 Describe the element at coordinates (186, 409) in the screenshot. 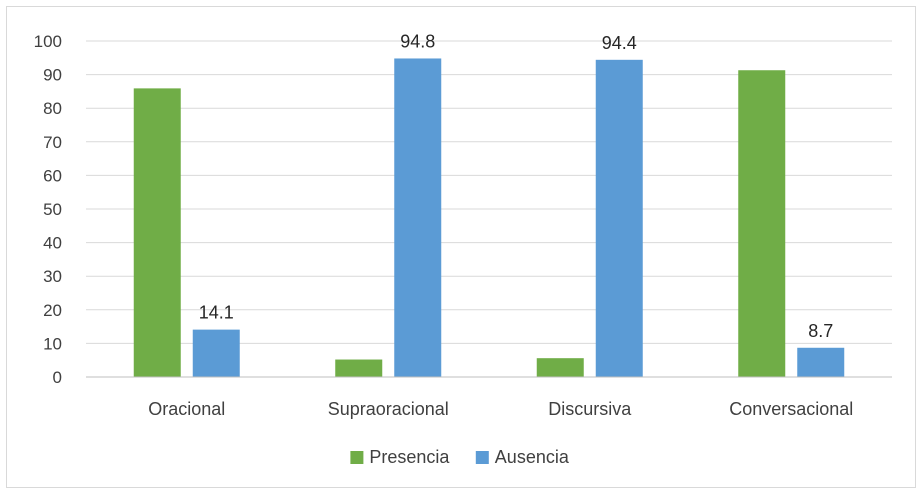

I see `x-category-label: Oracional` at that location.